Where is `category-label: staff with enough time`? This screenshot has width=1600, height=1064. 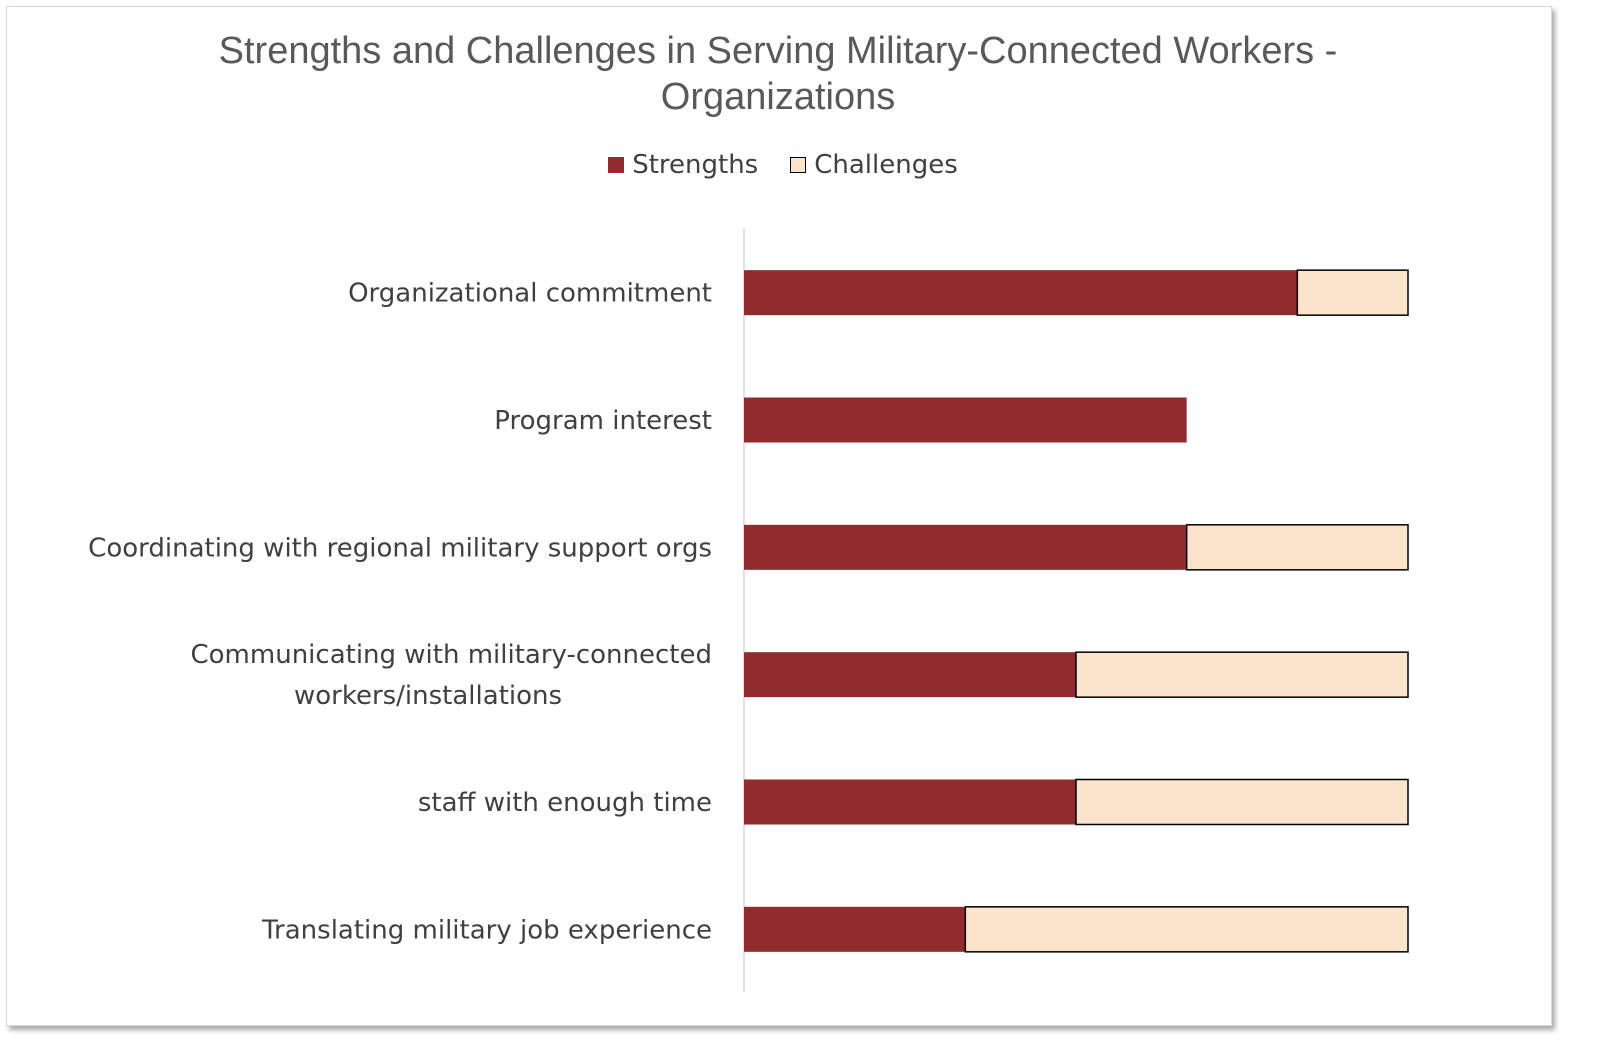 category-label: staff with enough time is located at coordinates (565, 803).